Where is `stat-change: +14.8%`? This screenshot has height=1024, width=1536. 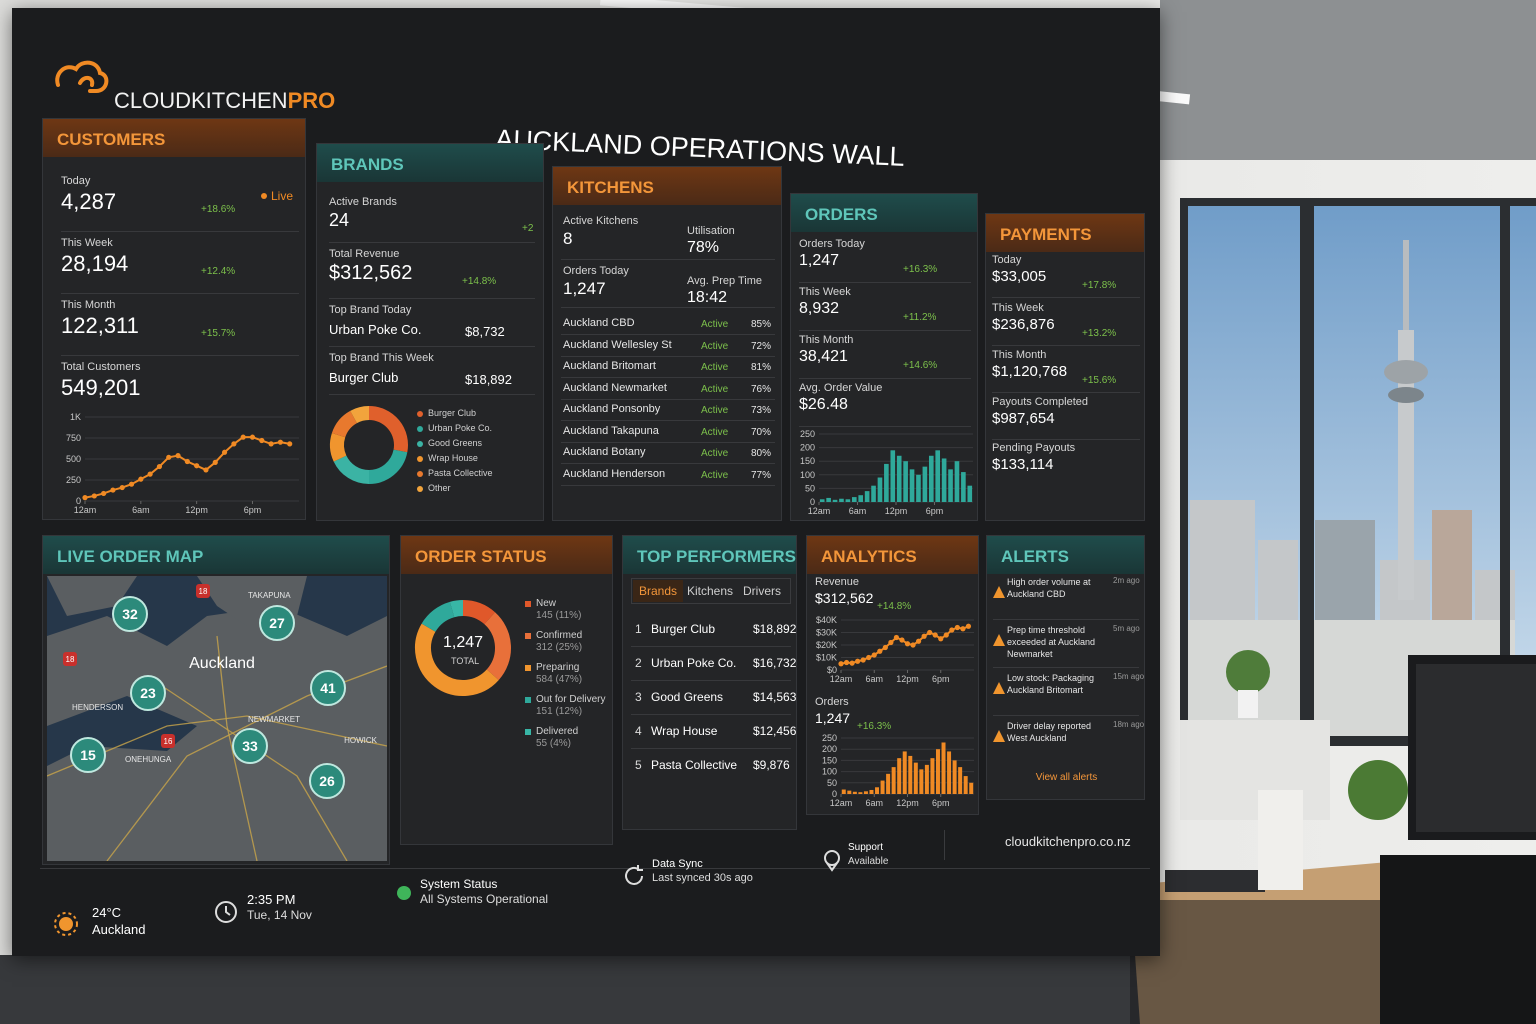 stat-change: +14.8% is located at coordinates (894, 606).